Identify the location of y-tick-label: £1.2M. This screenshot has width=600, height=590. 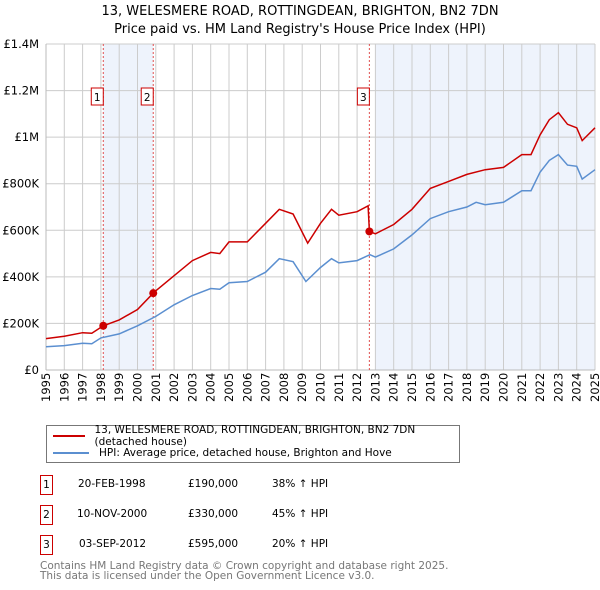
(21, 91).